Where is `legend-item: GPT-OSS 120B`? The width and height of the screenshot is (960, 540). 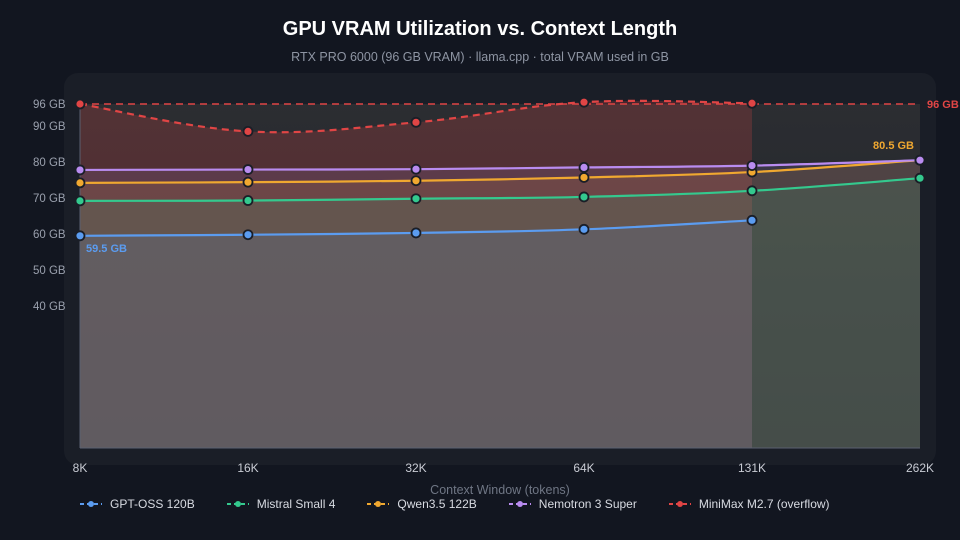
legend-item: GPT-OSS 120B is located at coordinates (137, 504).